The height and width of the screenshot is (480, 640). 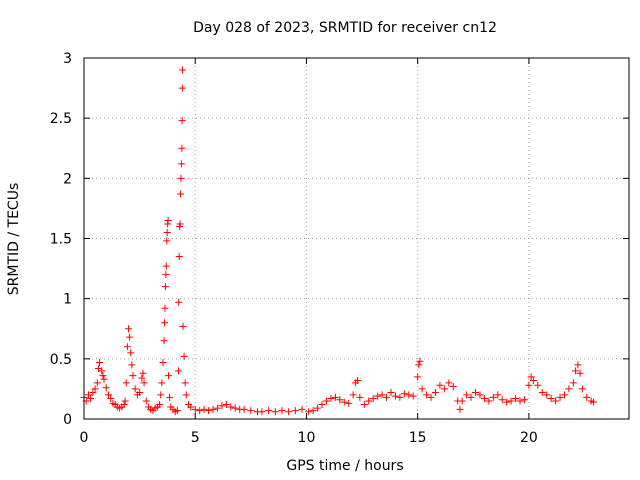 What do you see at coordinates (61, 240) in the screenshot?
I see `y-tick-label: 1.5` at bounding box center [61, 240].